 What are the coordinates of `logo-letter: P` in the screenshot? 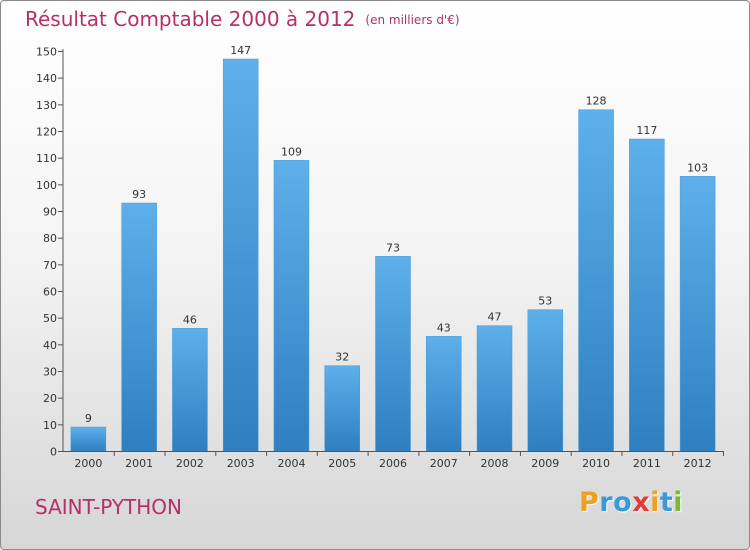 It's located at (589, 502).